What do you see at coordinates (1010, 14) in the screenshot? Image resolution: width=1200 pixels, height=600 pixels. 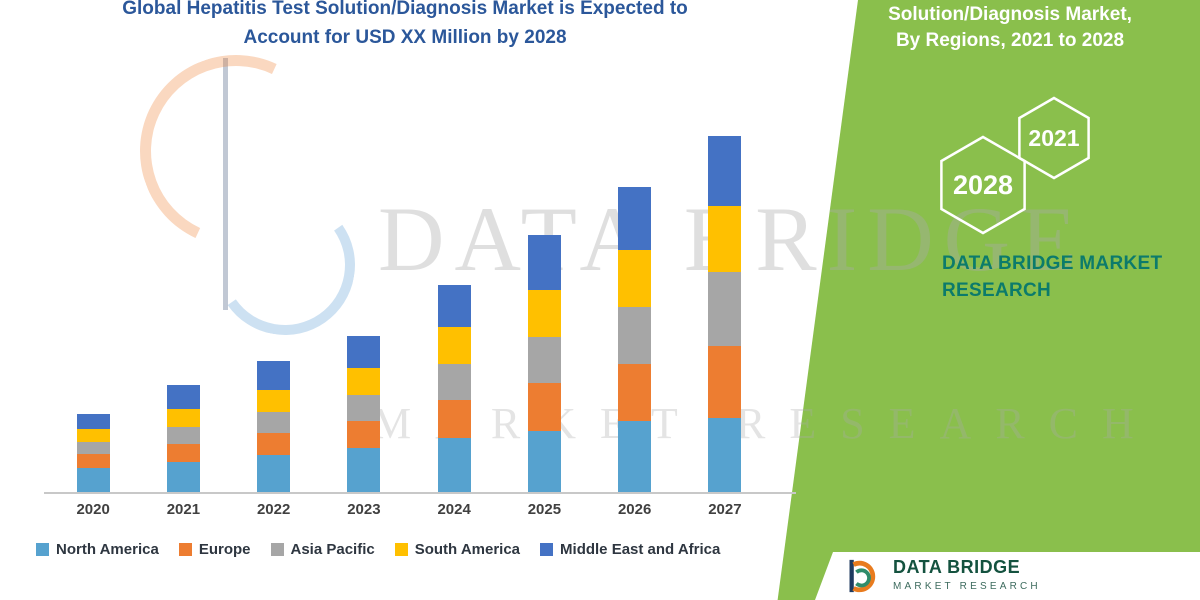 I see `panel-heading-line1: Solution/Diagnosis Market,` at bounding box center [1010, 14].